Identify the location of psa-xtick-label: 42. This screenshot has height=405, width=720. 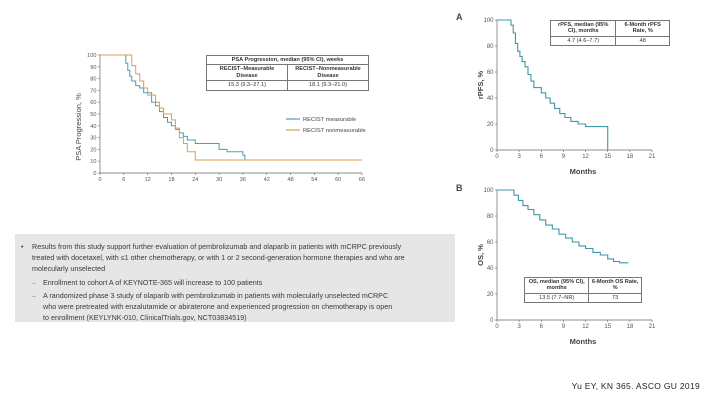
(267, 180).